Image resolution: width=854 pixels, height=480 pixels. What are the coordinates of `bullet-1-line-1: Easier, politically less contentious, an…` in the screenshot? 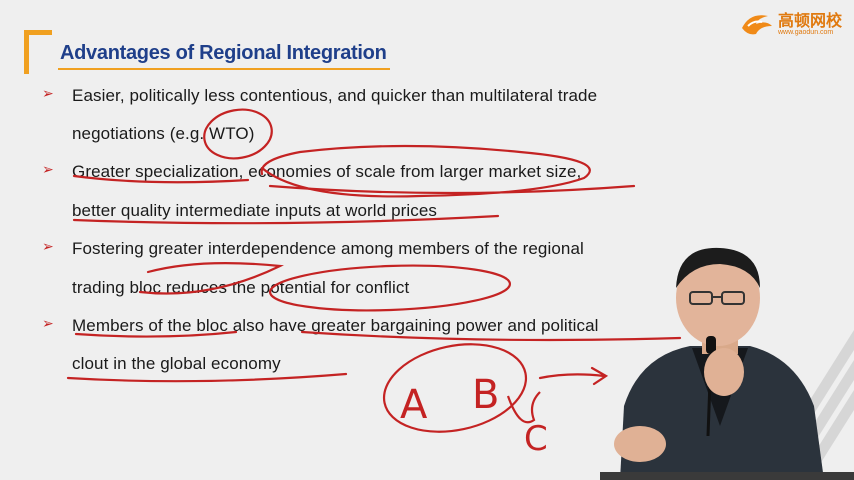 It's located at (335, 95).